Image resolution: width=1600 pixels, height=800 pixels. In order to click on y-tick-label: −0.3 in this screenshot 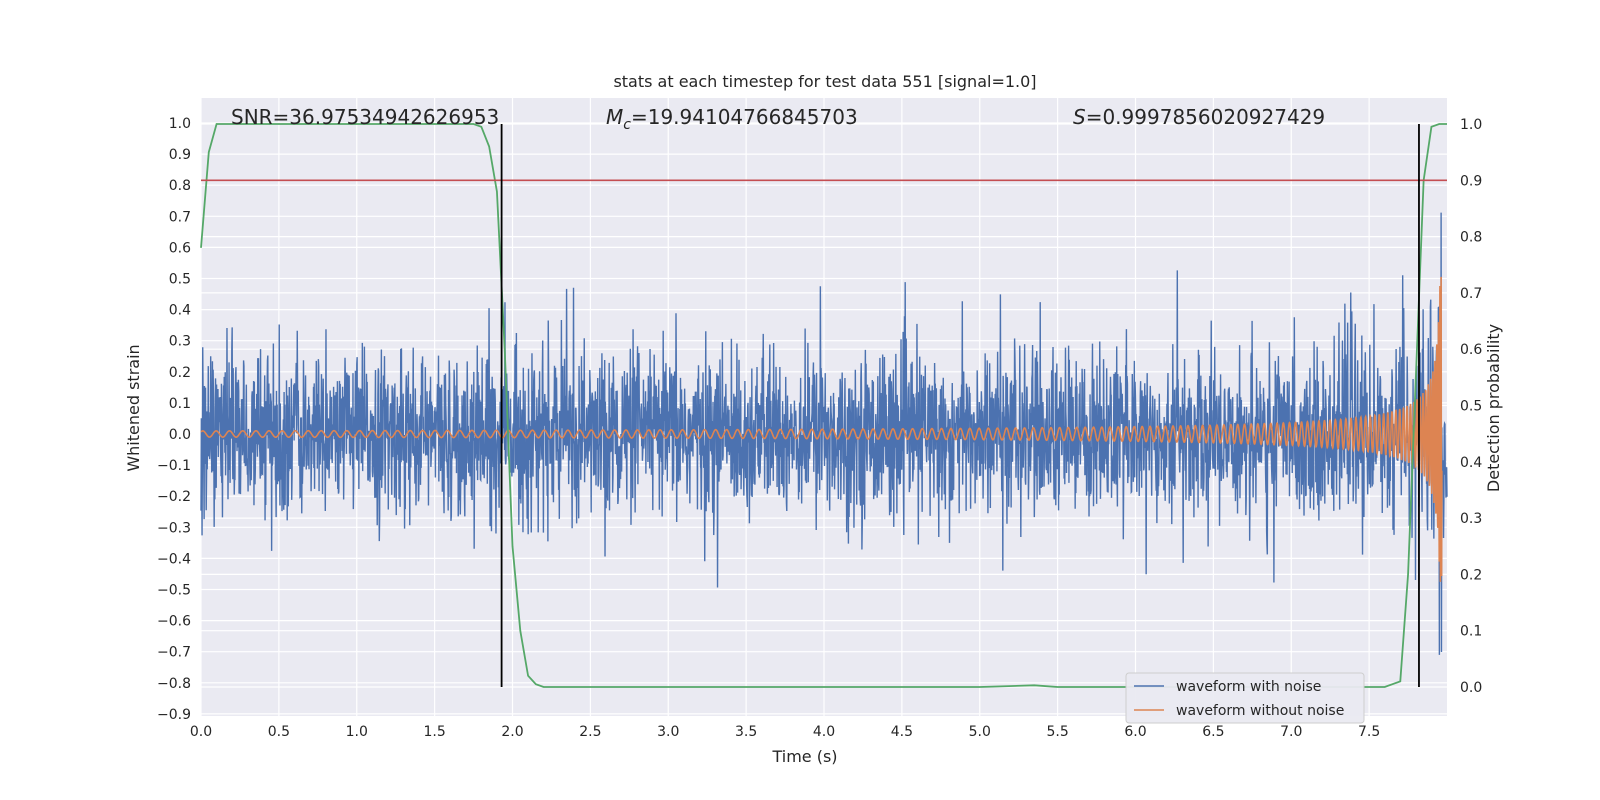, I will do `click(174, 528)`.